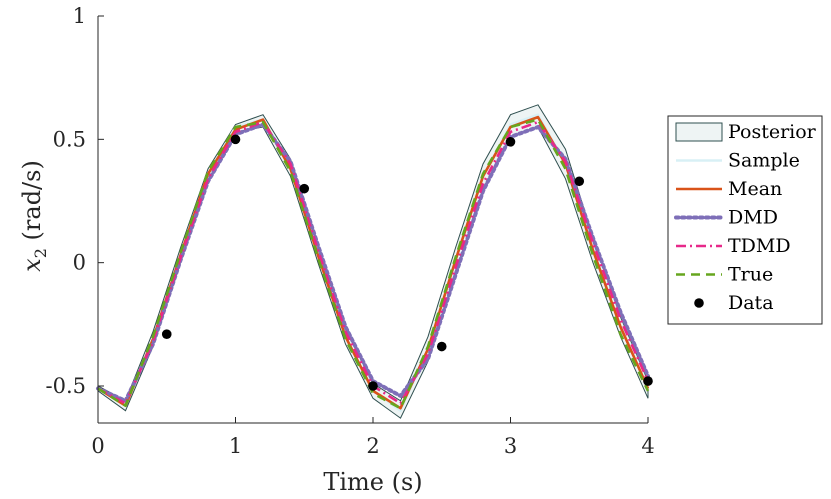  I want to click on legend-item-sample: Sample, so click(738, 161).